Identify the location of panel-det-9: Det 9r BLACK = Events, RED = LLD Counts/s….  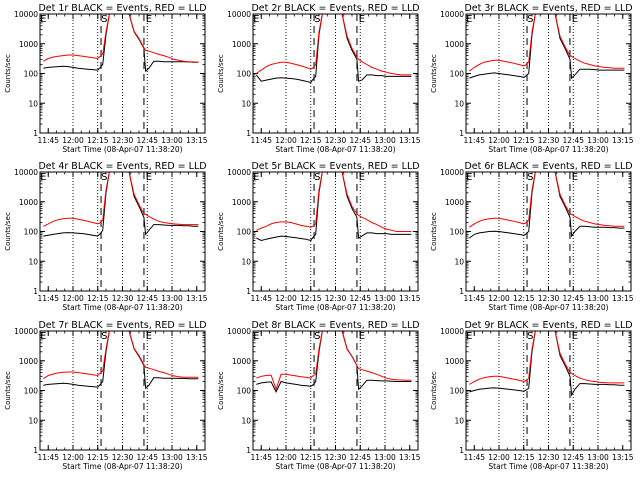
(532, 395).